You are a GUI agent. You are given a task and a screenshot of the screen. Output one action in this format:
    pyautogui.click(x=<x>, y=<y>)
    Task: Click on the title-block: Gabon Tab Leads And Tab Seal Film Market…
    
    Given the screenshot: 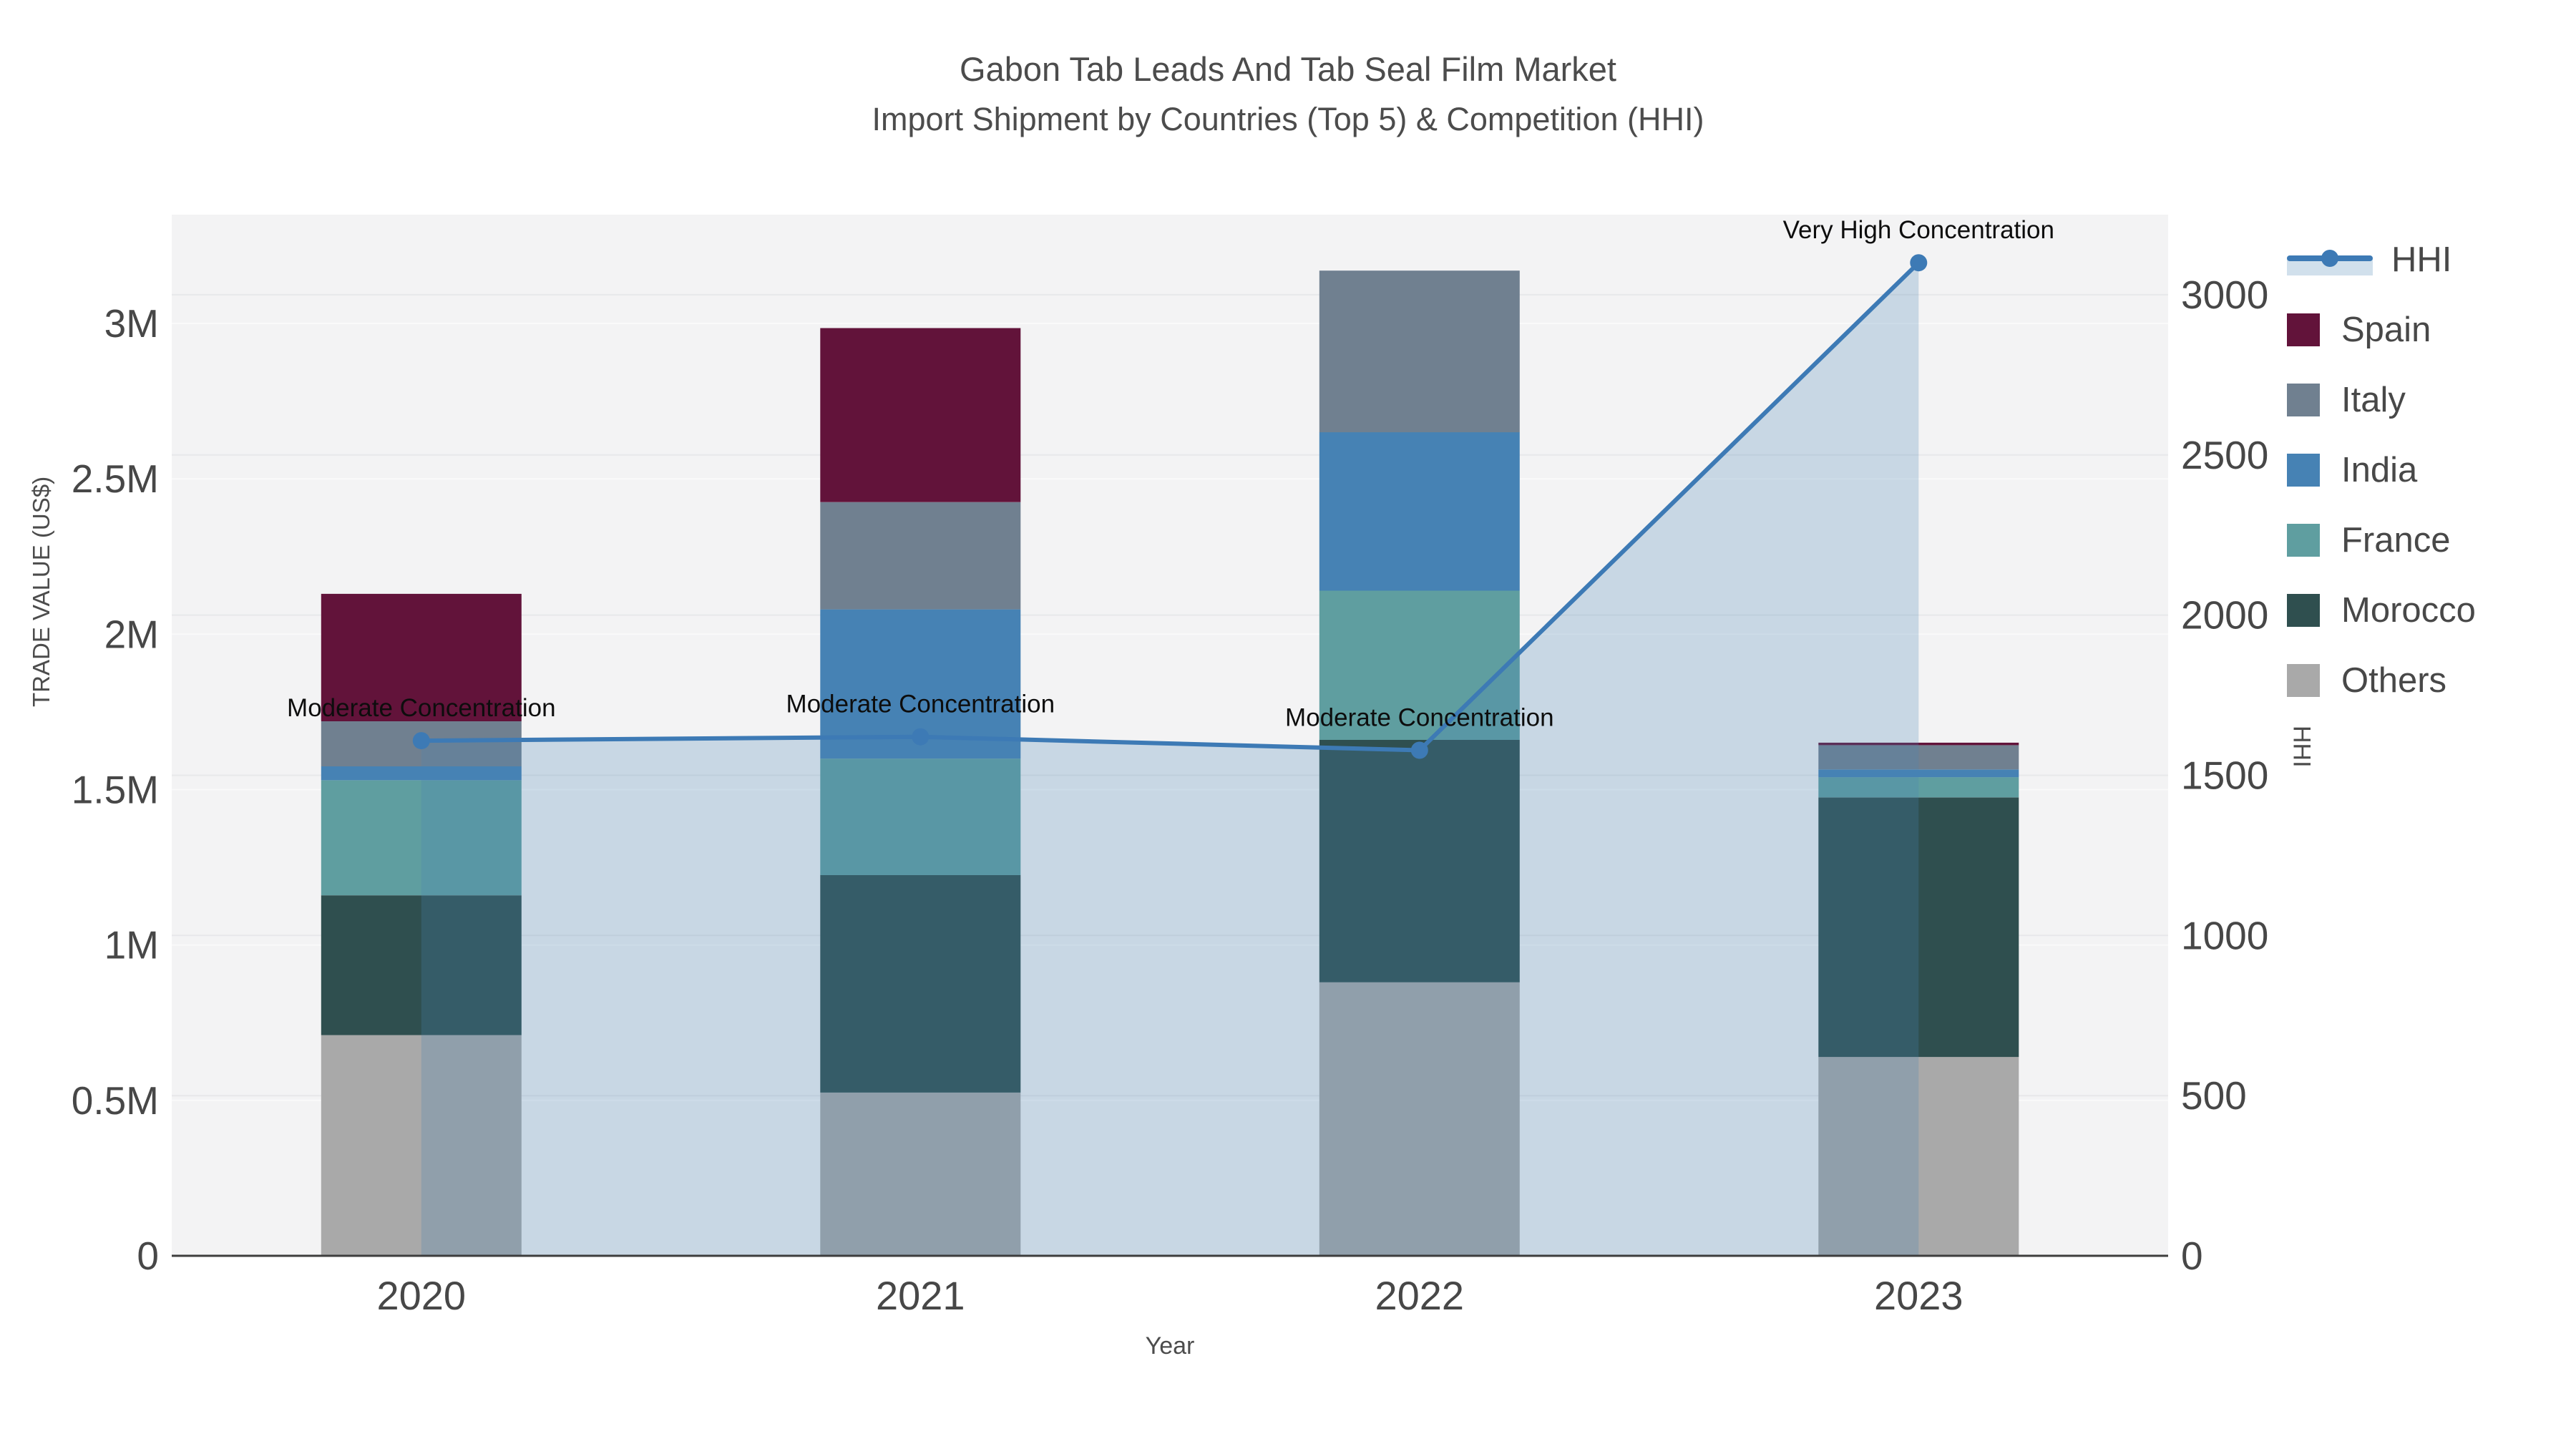 What is the action you would take?
    pyautogui.click(x=1288, y=93)
    